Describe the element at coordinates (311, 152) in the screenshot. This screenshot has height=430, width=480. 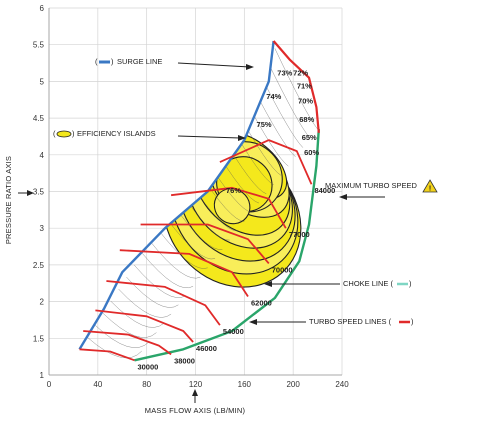
I see `efficiency-label-60: 60%` at that location.